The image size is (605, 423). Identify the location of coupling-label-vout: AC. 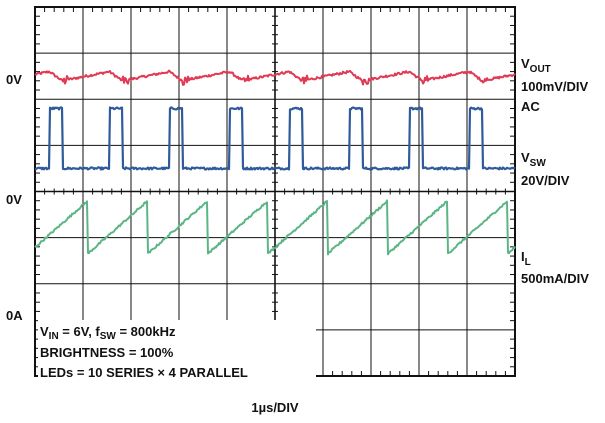
(530, 106).